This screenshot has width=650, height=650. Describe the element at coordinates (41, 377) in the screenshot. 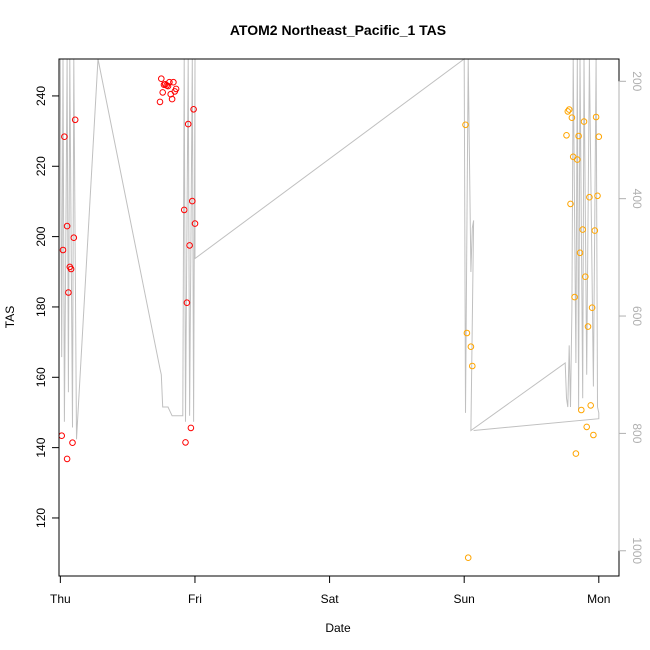

I see `y-tick-label: 160` at that location.